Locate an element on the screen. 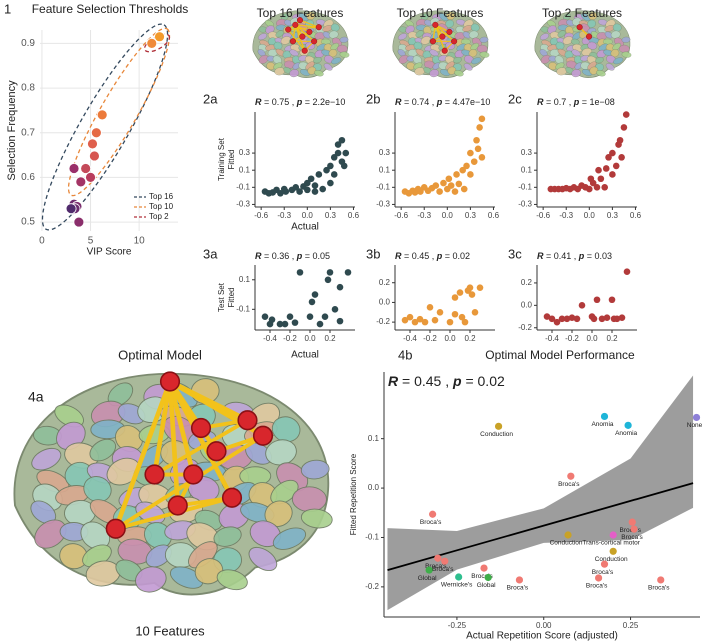 The width and height of the screenshot is (709, 644). y-tick-label: -0.3 is located at coordinates (243, 204).